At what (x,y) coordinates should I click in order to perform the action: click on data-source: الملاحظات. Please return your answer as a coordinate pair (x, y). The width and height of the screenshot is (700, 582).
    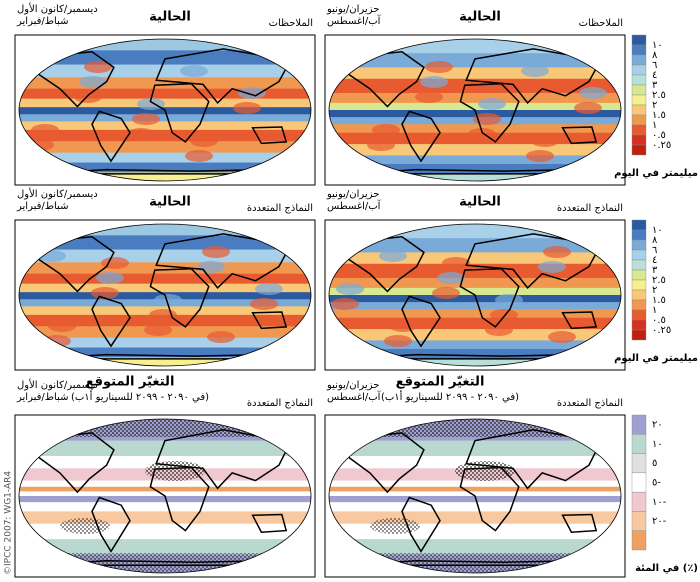
    Looking at the image, I should click on (601, 23).